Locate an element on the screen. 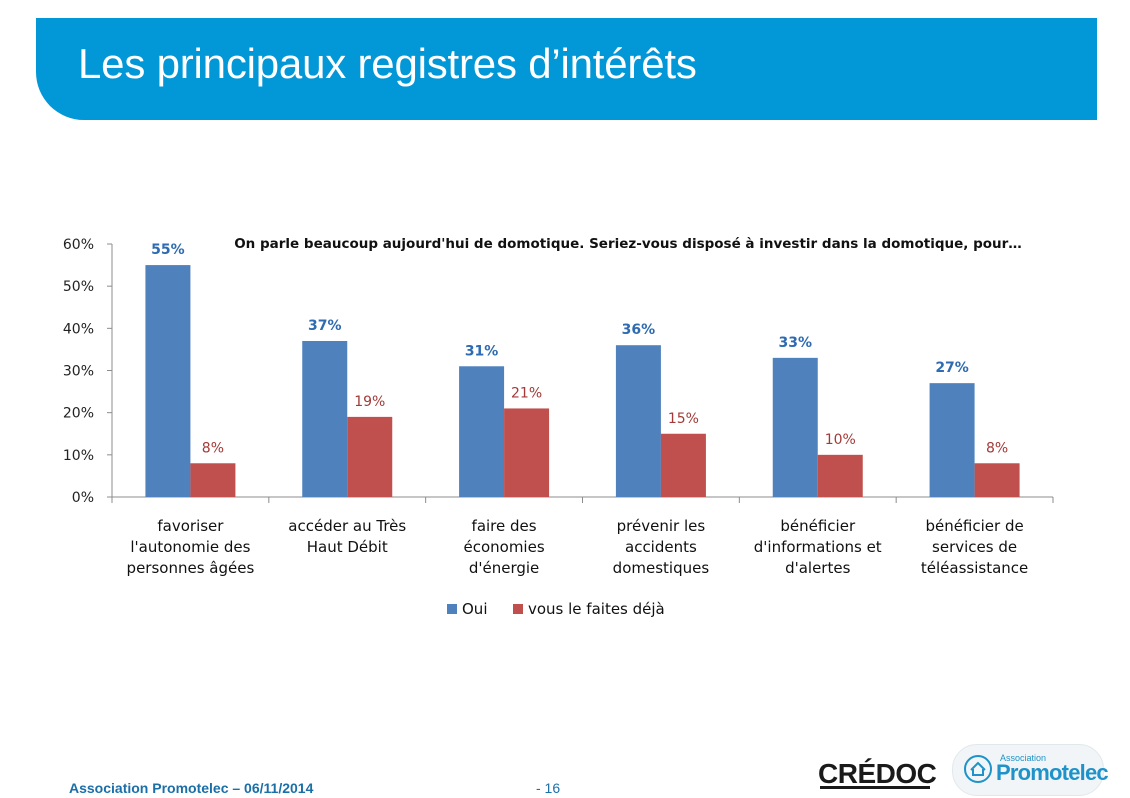  data-label: 31% is located at coordinates (482, 351).